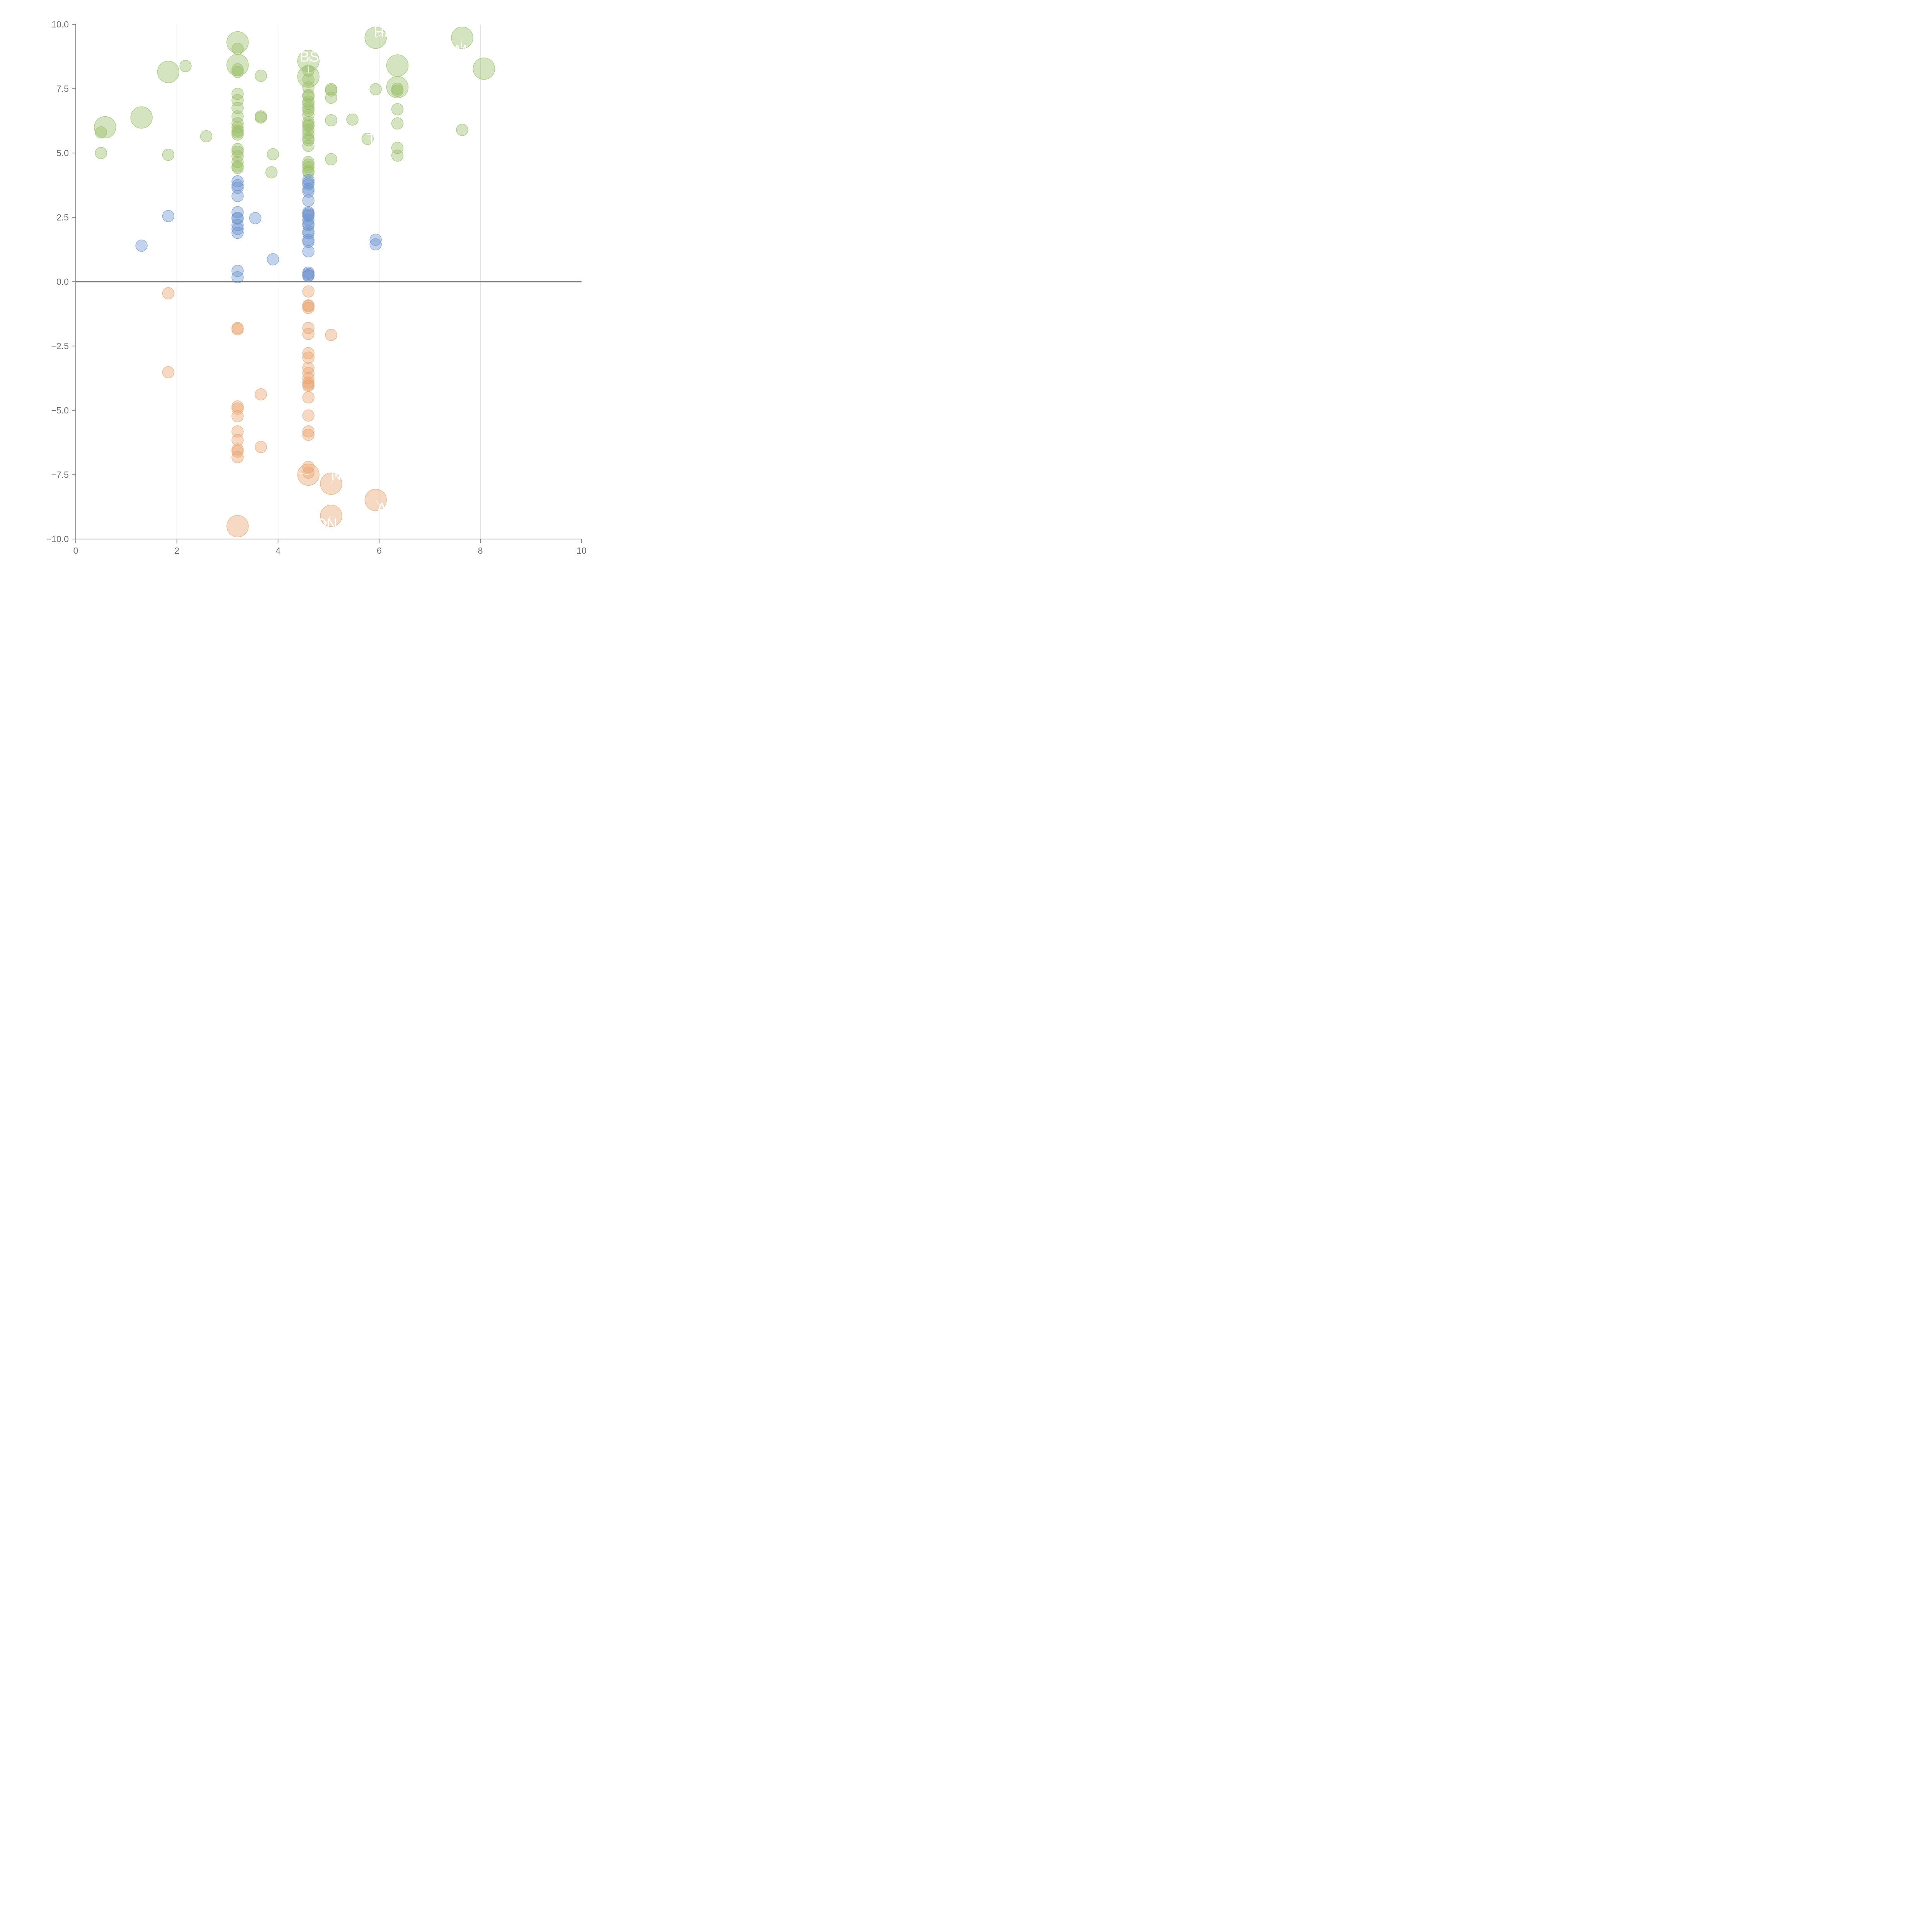 The height and width of the screenshot is (1932, 1932). I want to click on annotation-label: A, so click(382, 509).